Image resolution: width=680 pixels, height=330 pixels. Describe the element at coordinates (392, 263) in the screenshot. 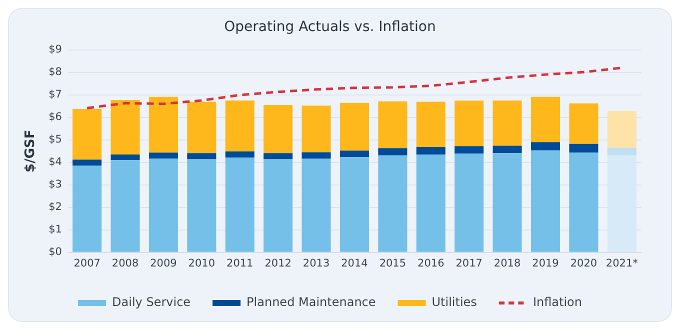

I see `x-tick-label: 2015` at that location.